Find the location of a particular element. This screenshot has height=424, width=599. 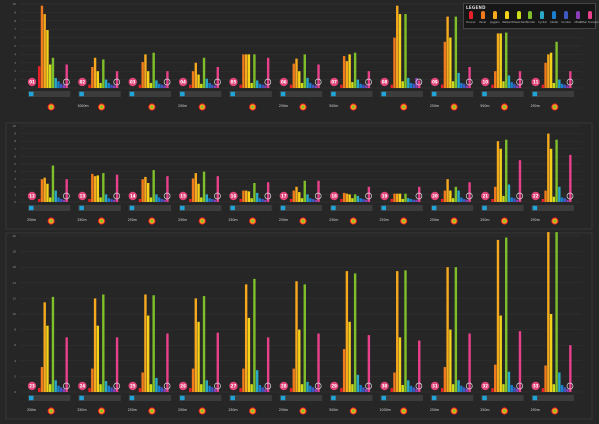

y-tick-label: 12 is located at coordinates (14, 298).